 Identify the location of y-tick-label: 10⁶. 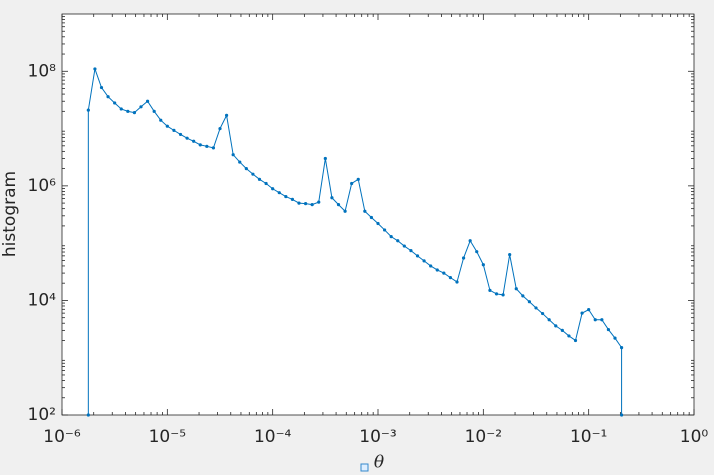
(42, 186).